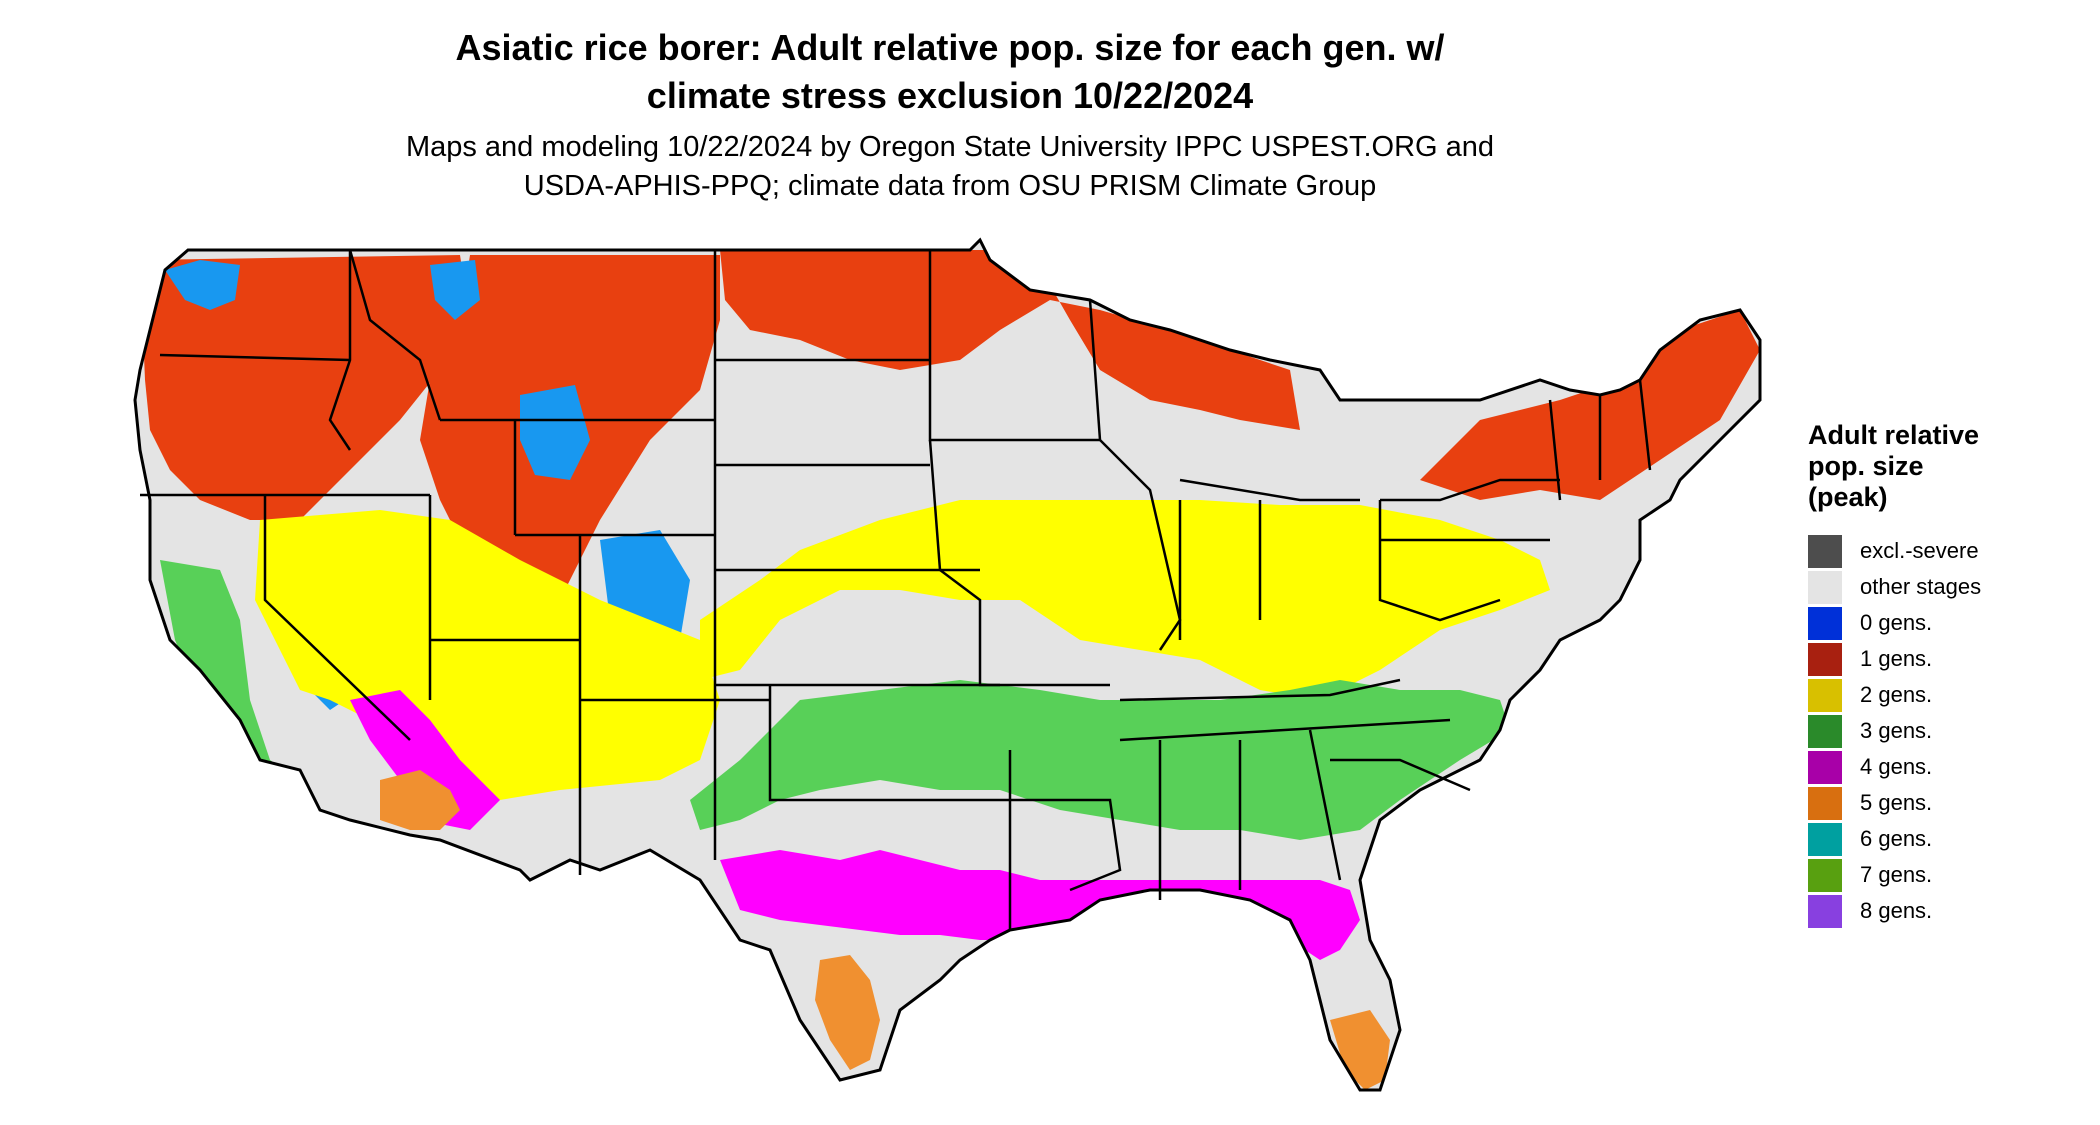 The height and width of the screenshot is (1125, 2100). I want to click on zone-gen4-desert-southwest, so click(425, 760).